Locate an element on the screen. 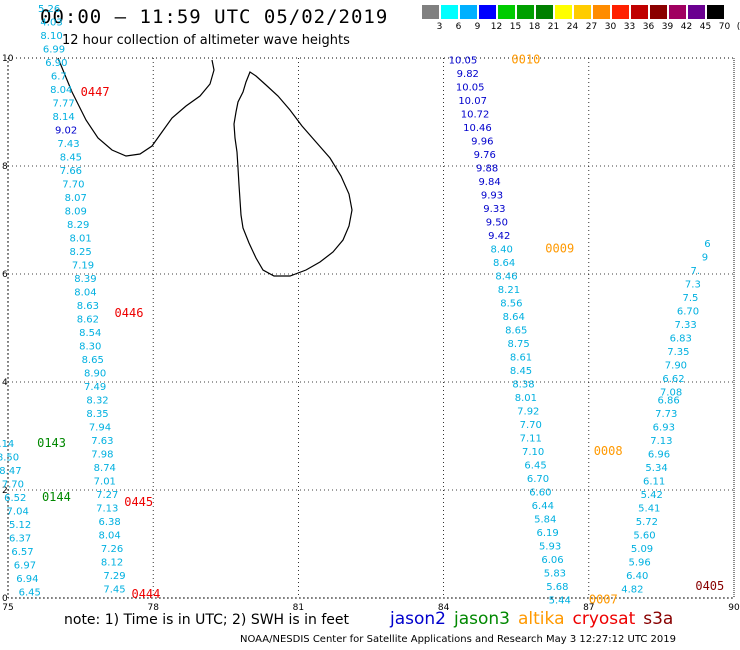  wave-height-label: 7.92 is located at coordinates (528, 411).